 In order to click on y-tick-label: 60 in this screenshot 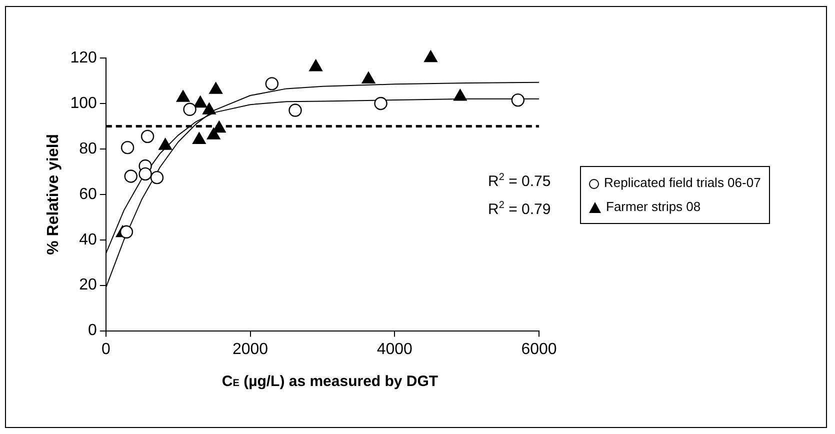, I will do `click(88, 194)`.